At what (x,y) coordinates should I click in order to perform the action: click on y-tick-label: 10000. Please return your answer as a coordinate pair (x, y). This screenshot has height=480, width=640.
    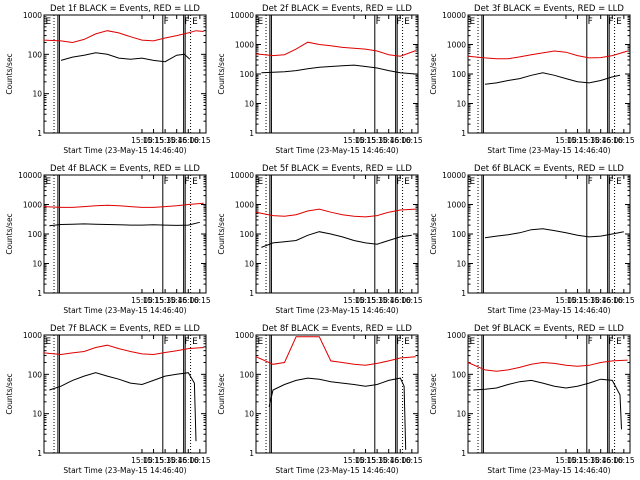
    Looking at the image, I should click on (454, 15).